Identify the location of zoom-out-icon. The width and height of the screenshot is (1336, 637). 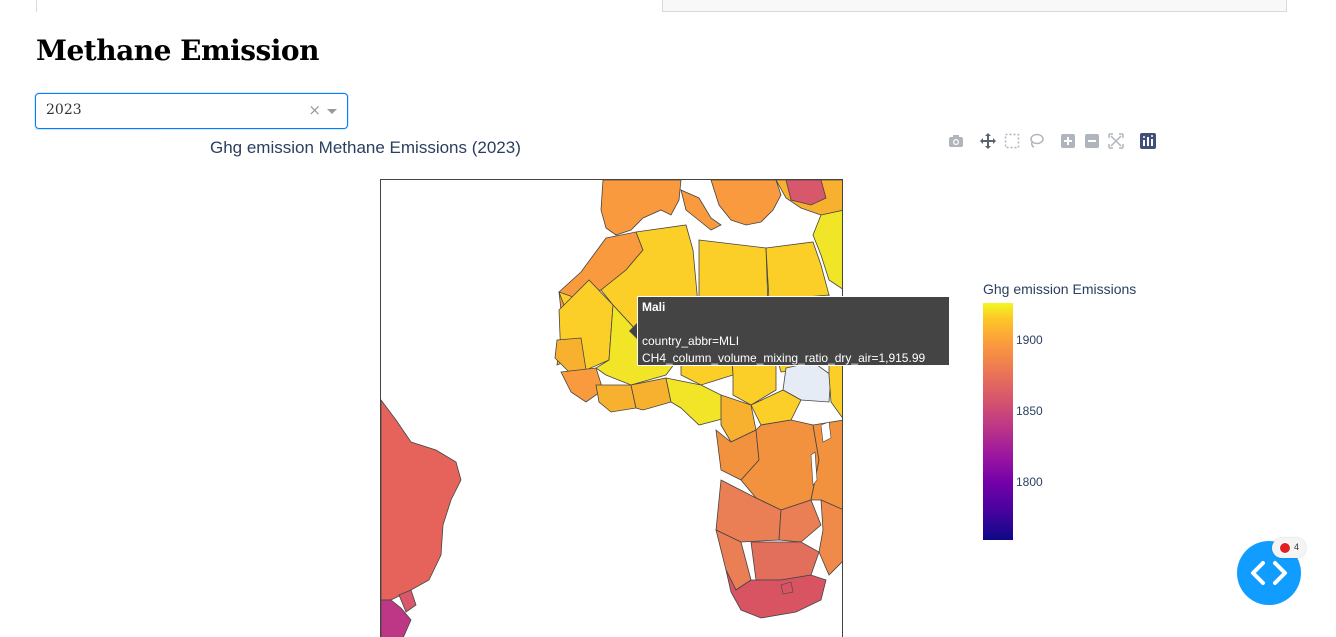
(1092, 141).